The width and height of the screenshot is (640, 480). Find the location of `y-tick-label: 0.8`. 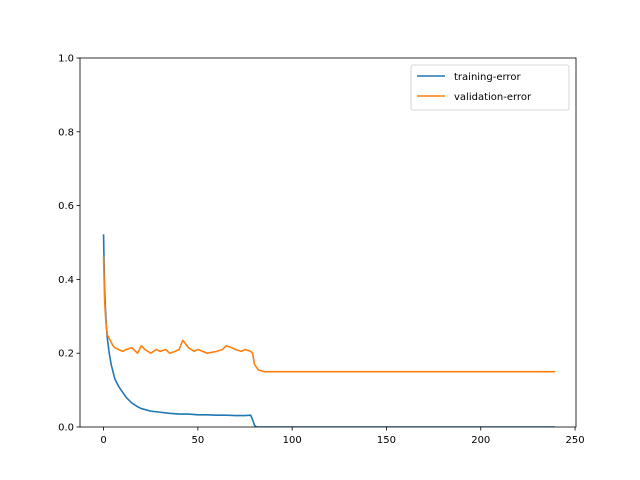

y-tick-label: 0.8 is located at coordinates (66, 132).